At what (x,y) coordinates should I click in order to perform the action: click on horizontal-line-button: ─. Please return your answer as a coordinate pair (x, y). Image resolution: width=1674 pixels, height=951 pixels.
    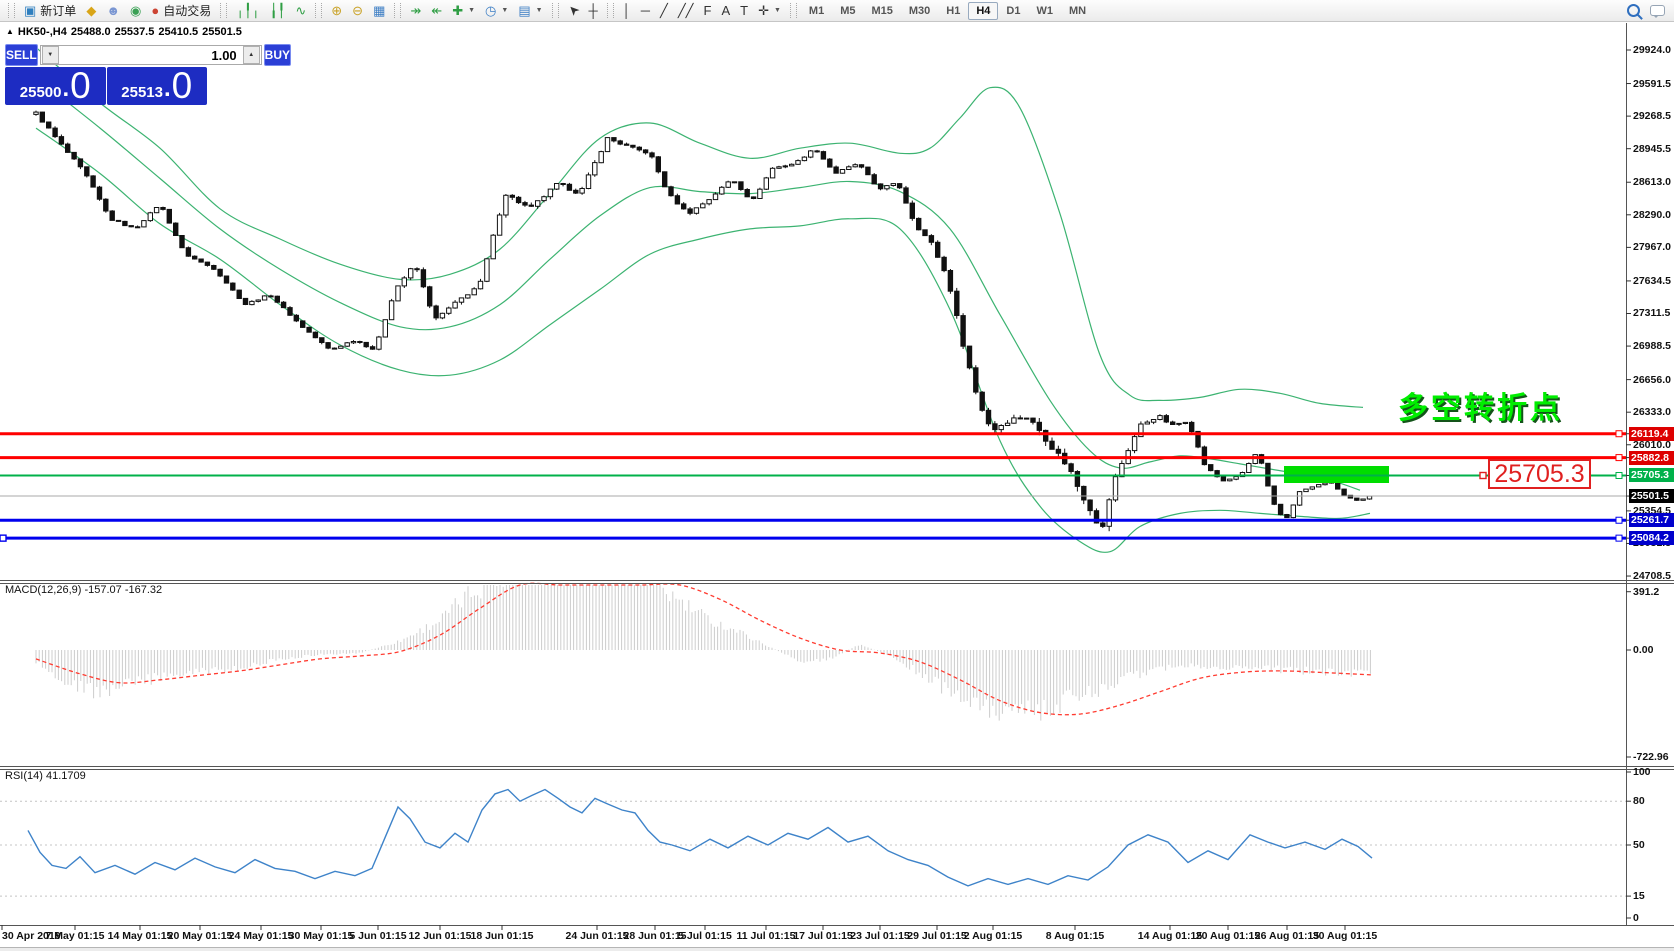
    Looking at the image, I should click on (645, 10).